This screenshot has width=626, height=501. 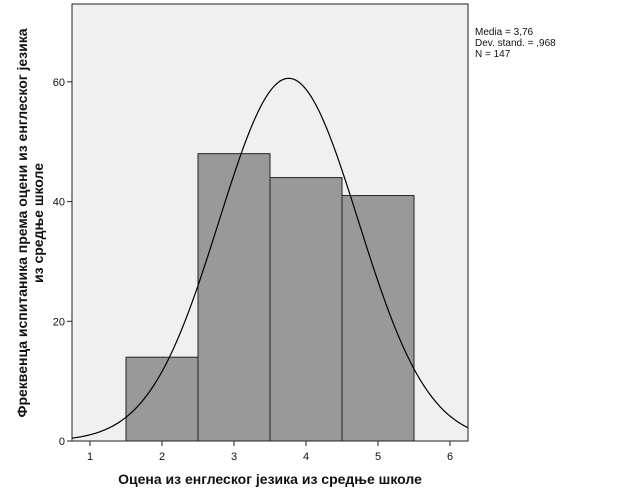 I want to click on x-tick-label-6: 6, so click(x=450, y=457).